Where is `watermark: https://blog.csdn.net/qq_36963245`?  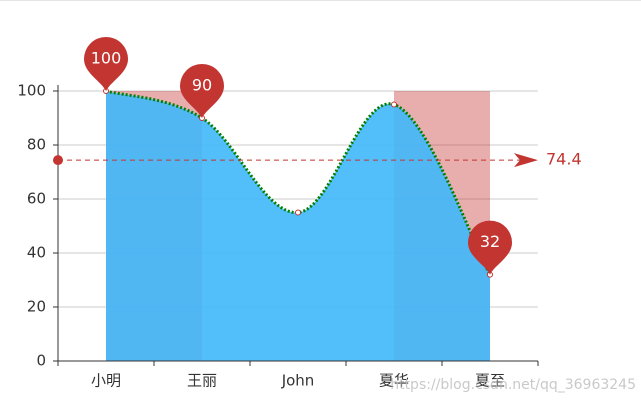
watermark: https://blog.csdn.net/qq_36963245 is located at coordinates (513, 385).